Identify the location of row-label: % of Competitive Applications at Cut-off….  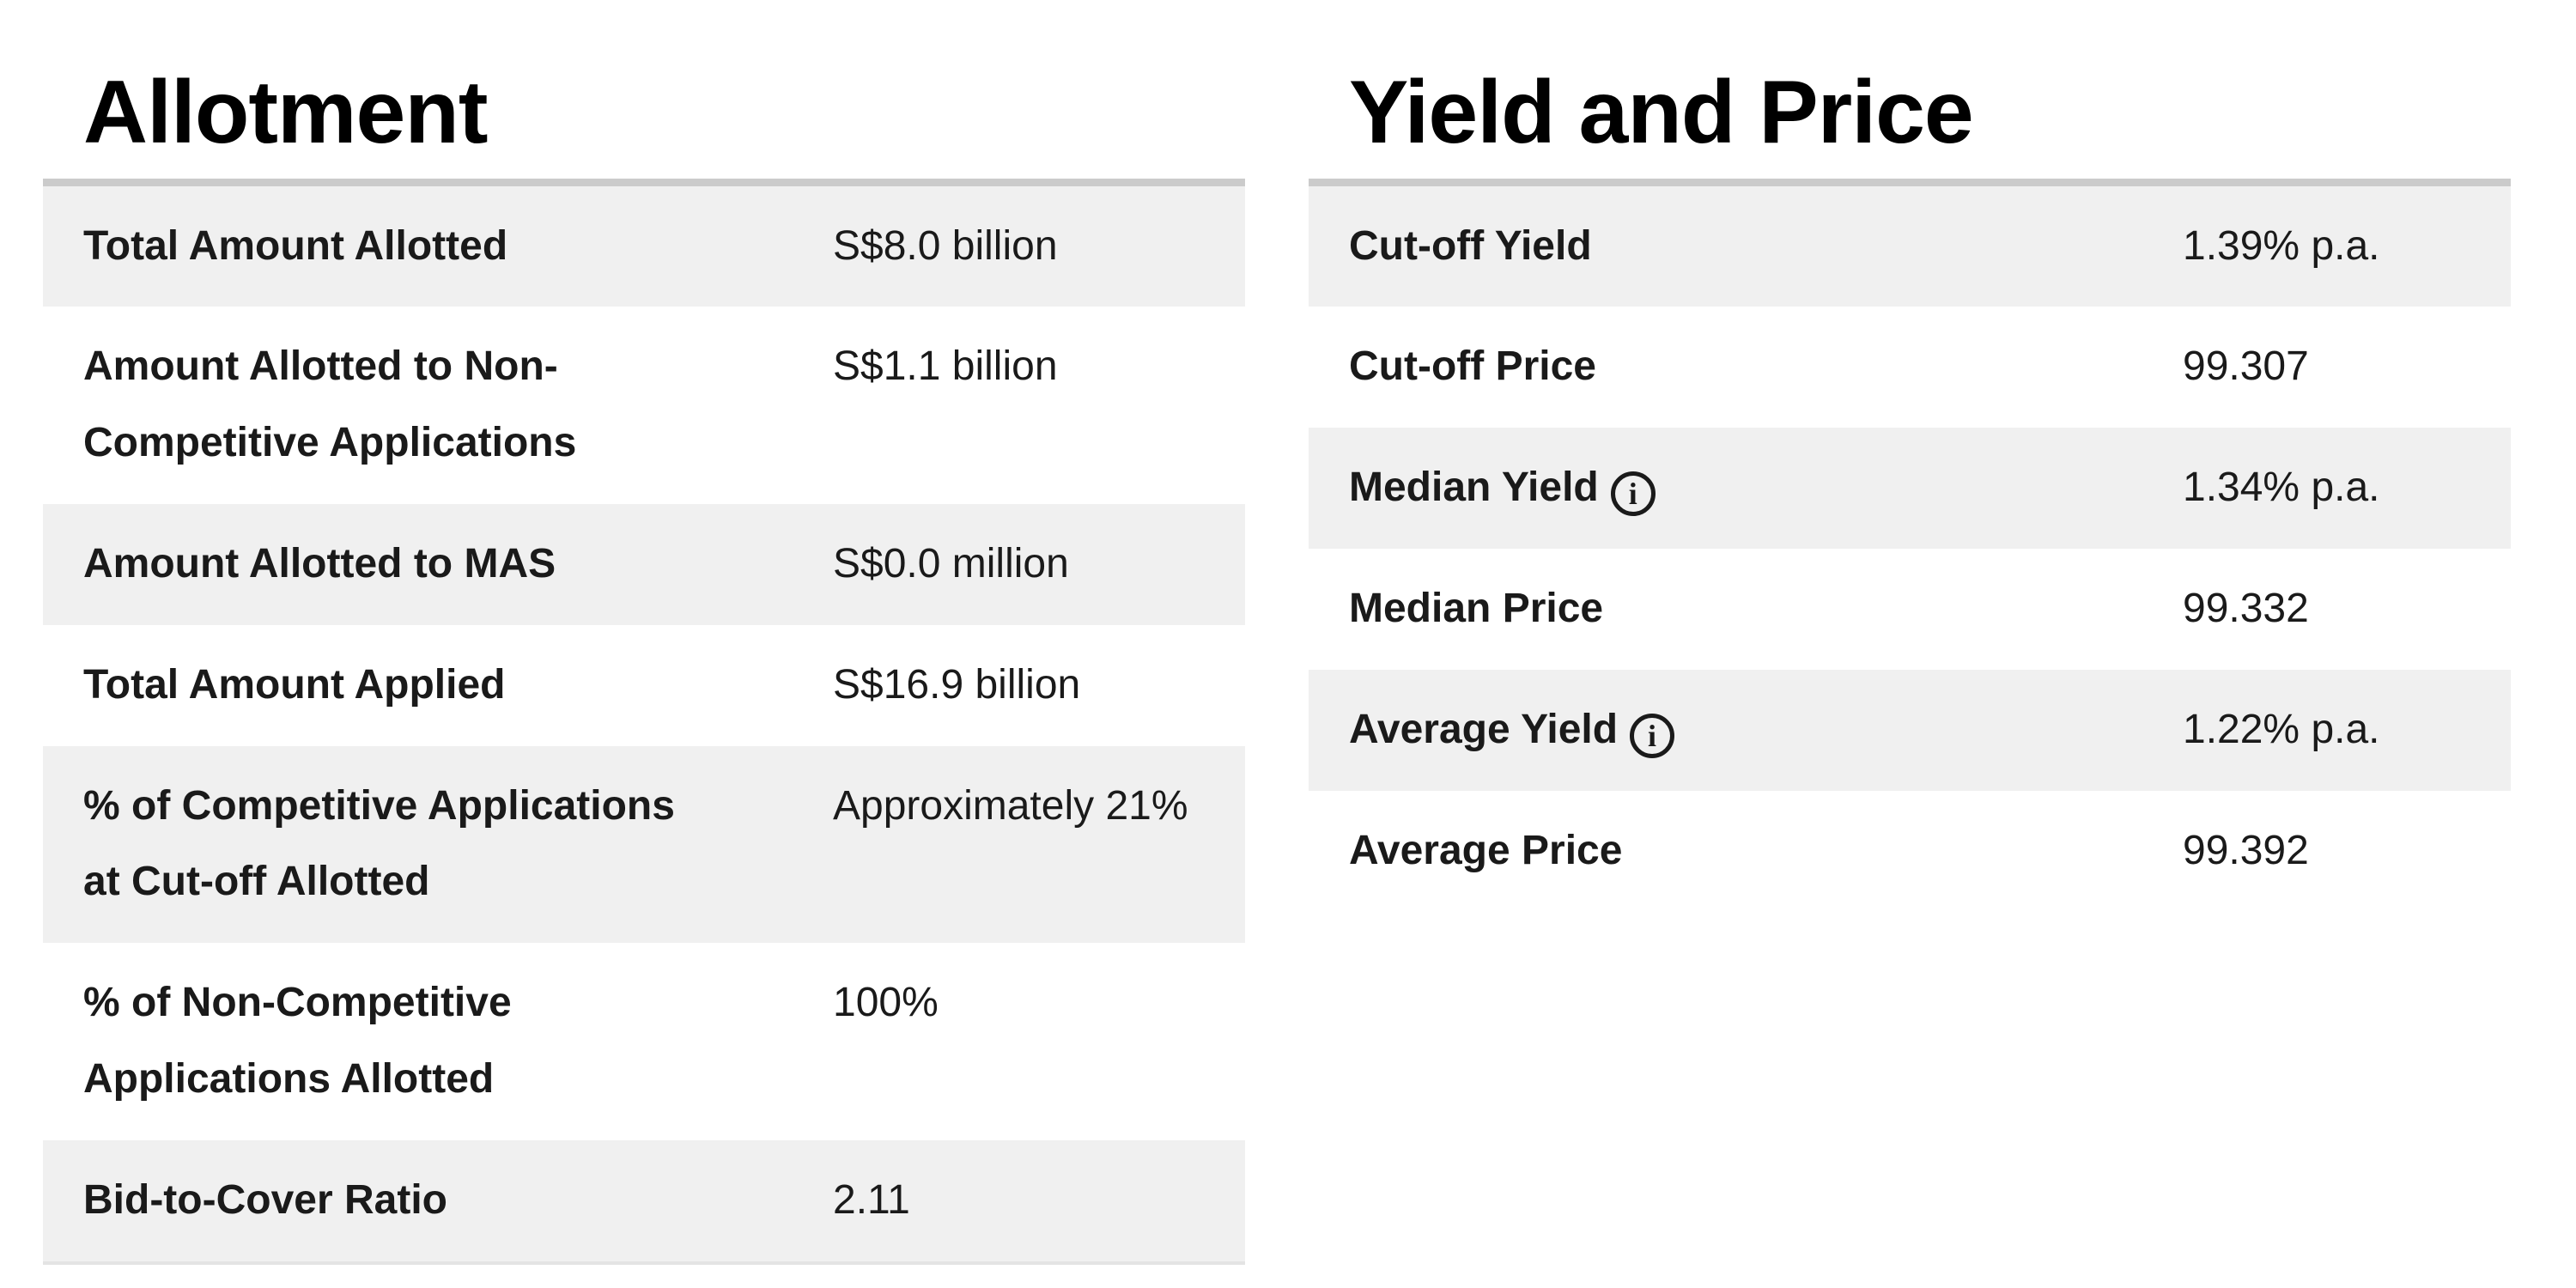
(379, 843).